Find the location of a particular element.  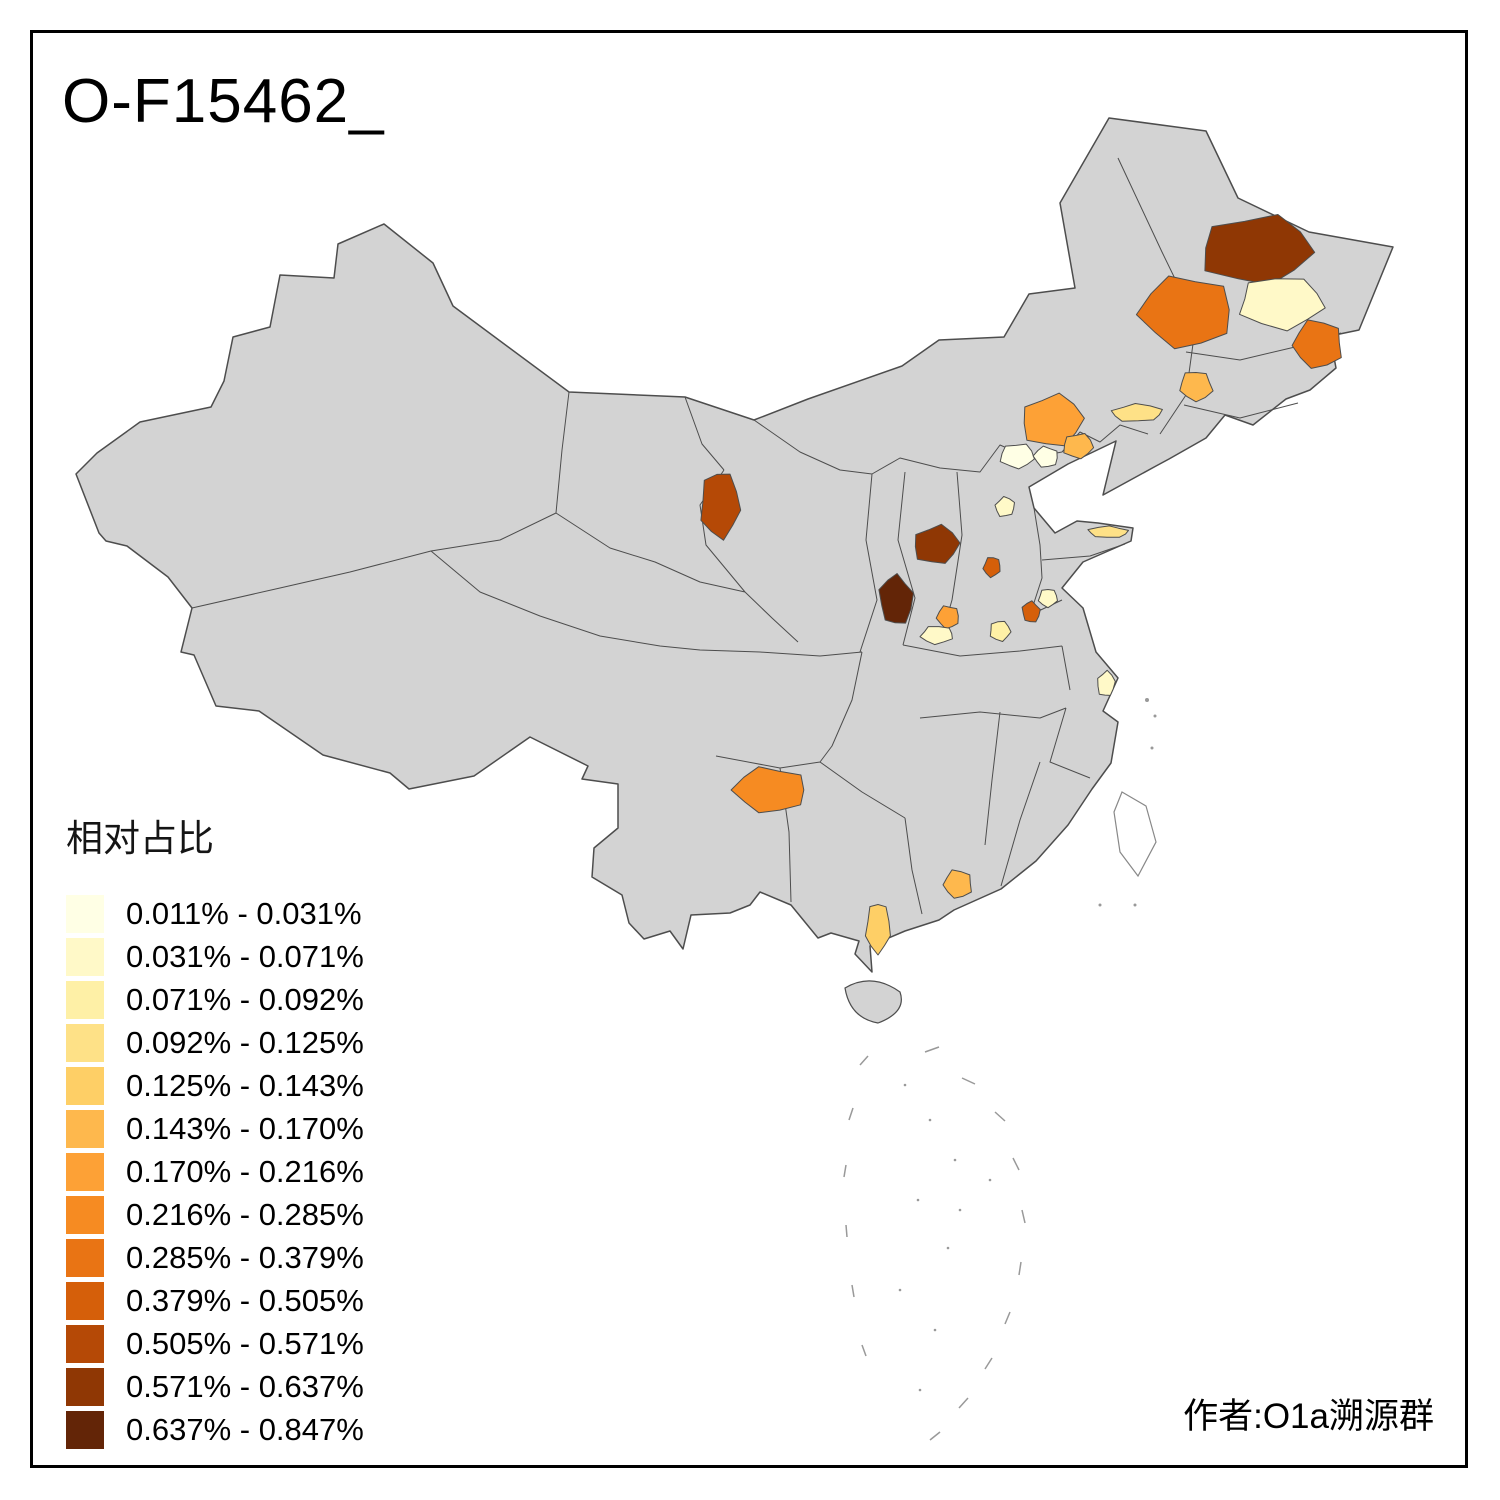

legend-row: 0.170% - 0.216% is located at coordinates (215, 1171).